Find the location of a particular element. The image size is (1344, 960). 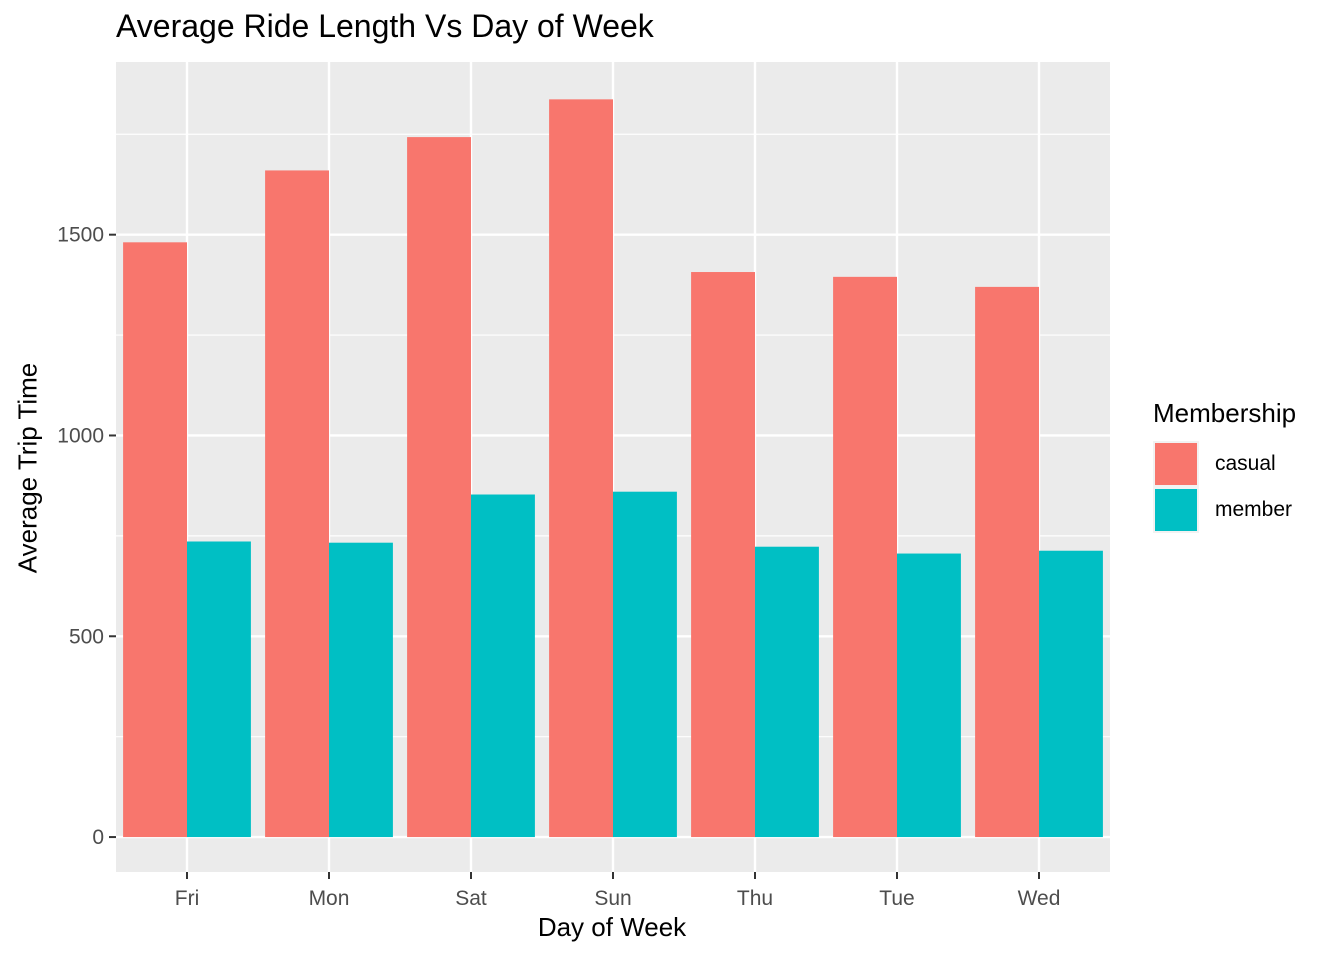

chart-title: Average Ride Length Vs Day of Week is located at coordinates (385, 26).